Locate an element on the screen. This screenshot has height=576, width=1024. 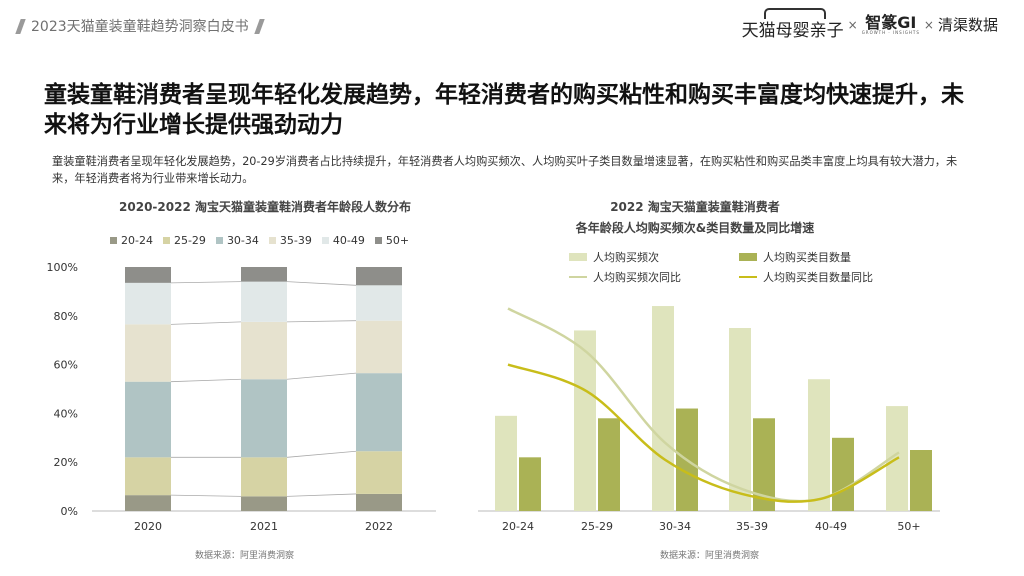
chart2-title-line2: 各年龄段人均购买频次&类目数量及同比增速 is located at coordinates (695, 228).